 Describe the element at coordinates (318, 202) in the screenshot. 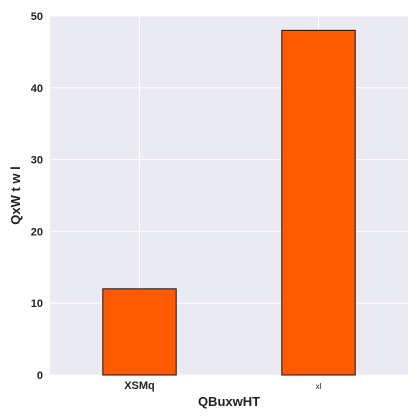

I see `bar-xl` at that location.